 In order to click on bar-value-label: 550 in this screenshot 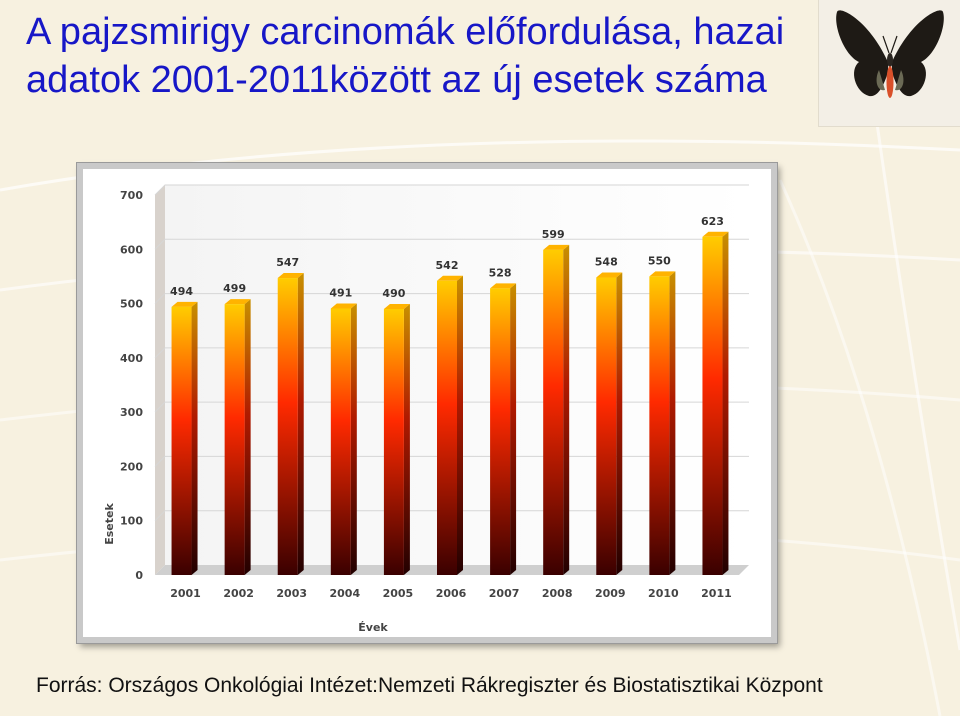, I will do `click(659, 260)`.